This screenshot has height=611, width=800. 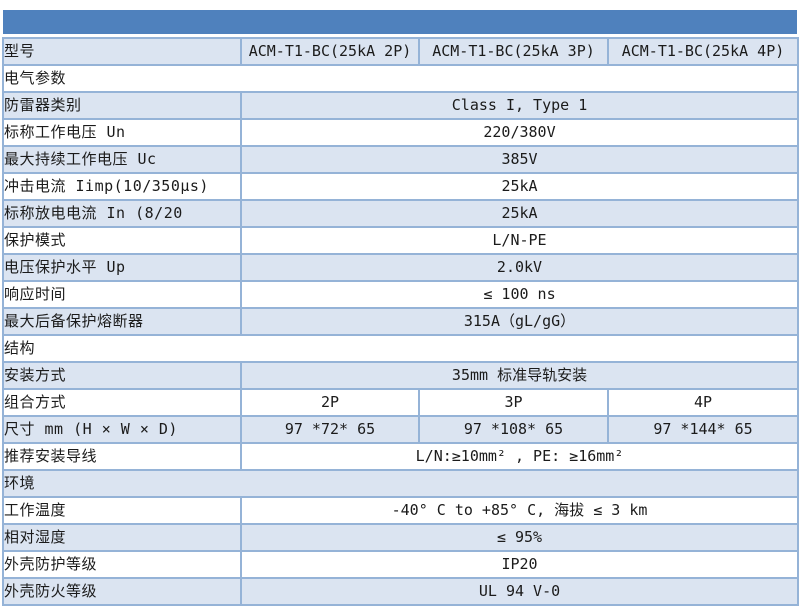 What do you see at coordinates (122, 51) in the screenshot?
I see `row-label: 型号` at bounding box center [122, 51].